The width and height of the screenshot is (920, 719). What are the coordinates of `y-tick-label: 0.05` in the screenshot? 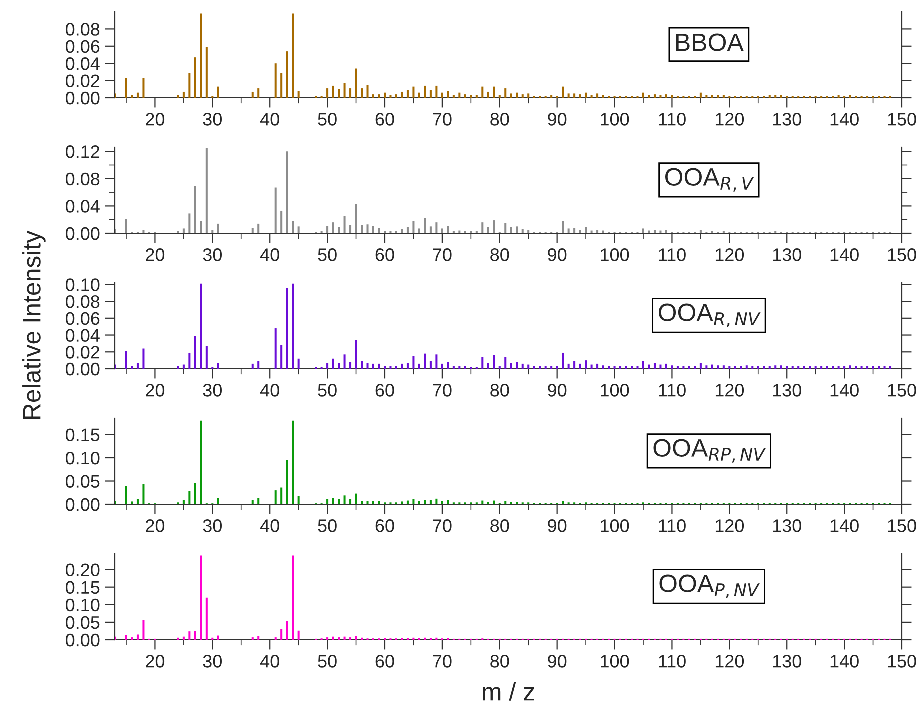 It's located at (83, 481).